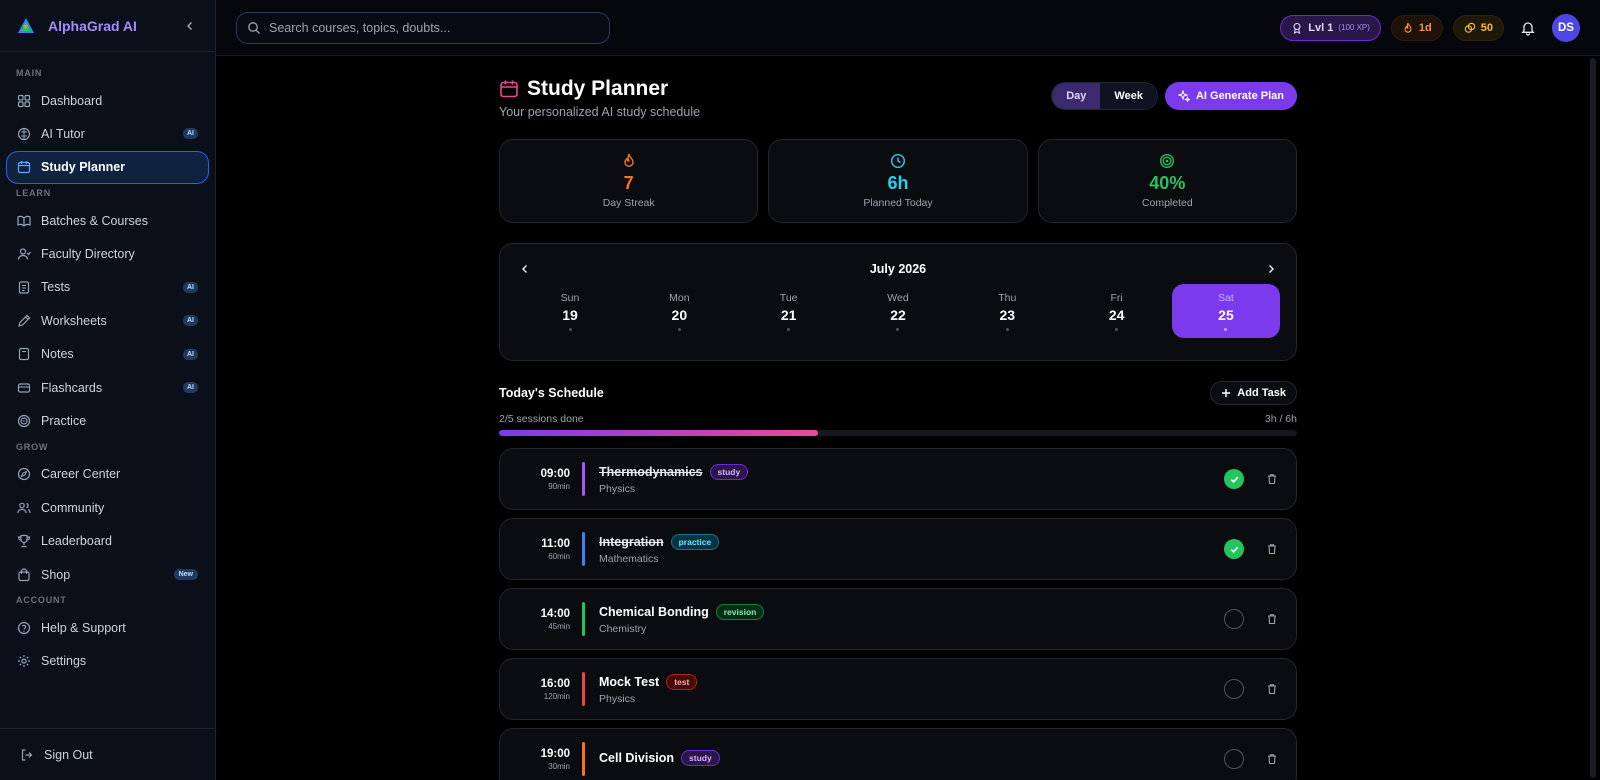  What do you see at coordinates (107, 320) in the screenshot?
I see `sidebar-item-worksheets: Worksheets AI` at bounding box center [107, 320].